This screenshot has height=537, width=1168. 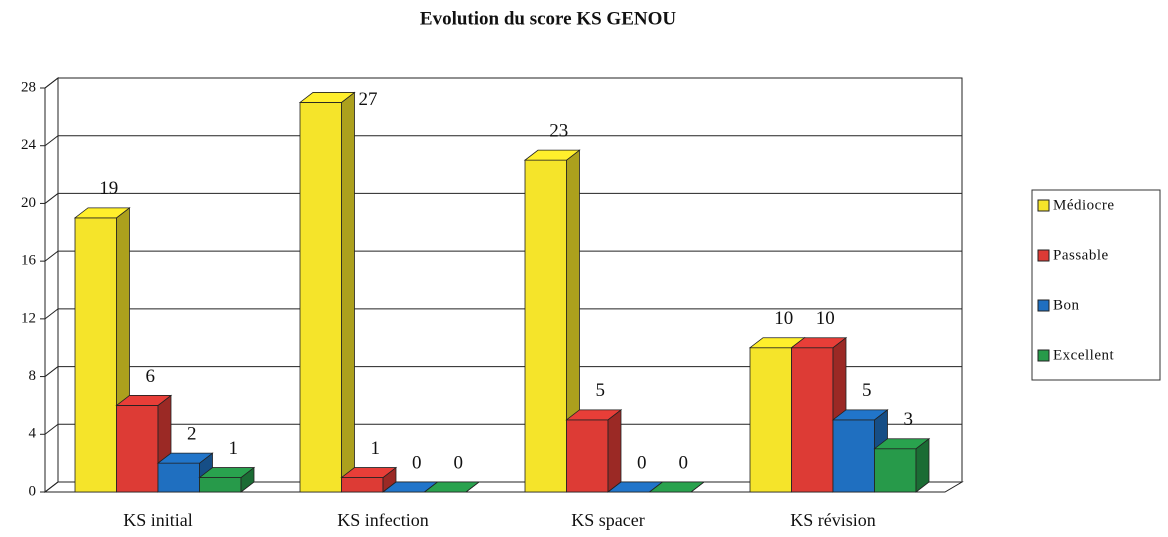 I want to click on chart-title: Evolution du score KS GENOU, so click(x=548, y=18).